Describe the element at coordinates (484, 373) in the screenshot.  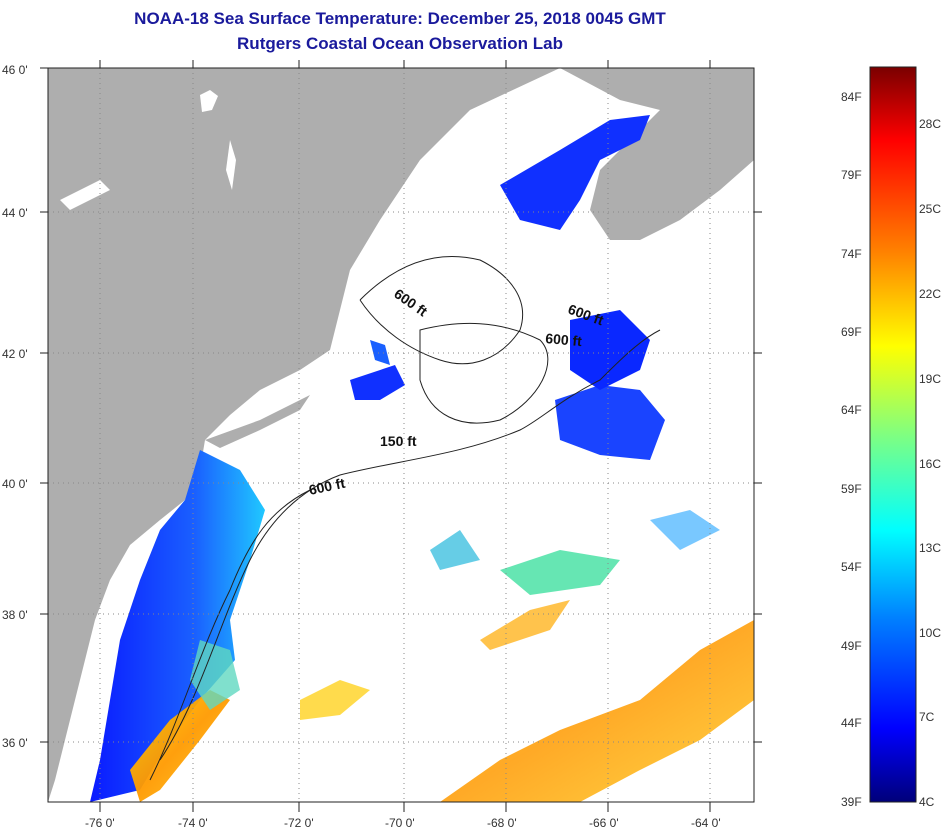
I see `contour-georges` at that location.